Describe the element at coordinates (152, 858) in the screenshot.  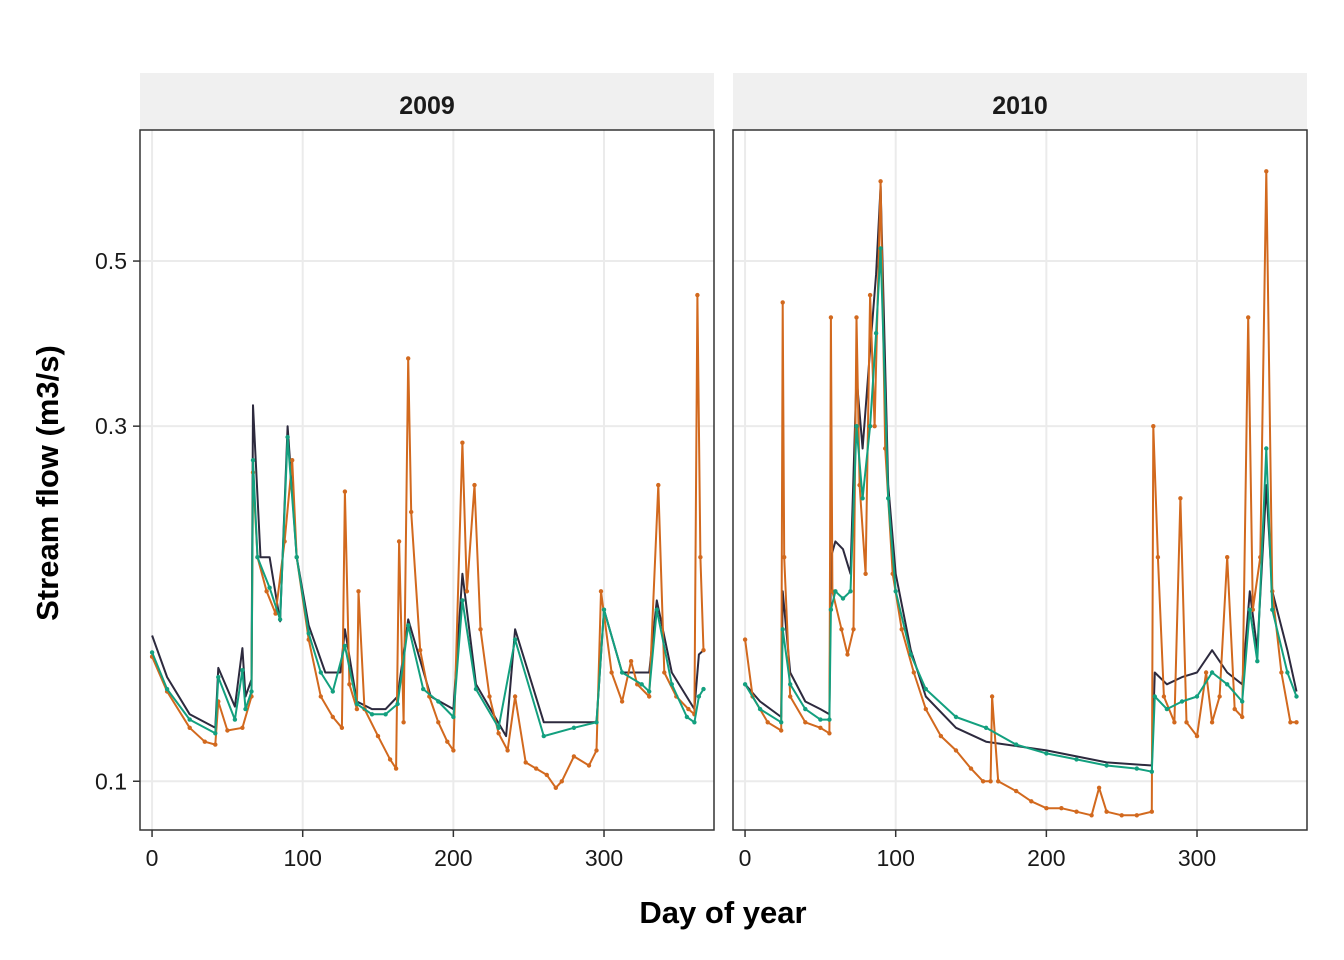
I see `x-tick-label: 0` at that location.